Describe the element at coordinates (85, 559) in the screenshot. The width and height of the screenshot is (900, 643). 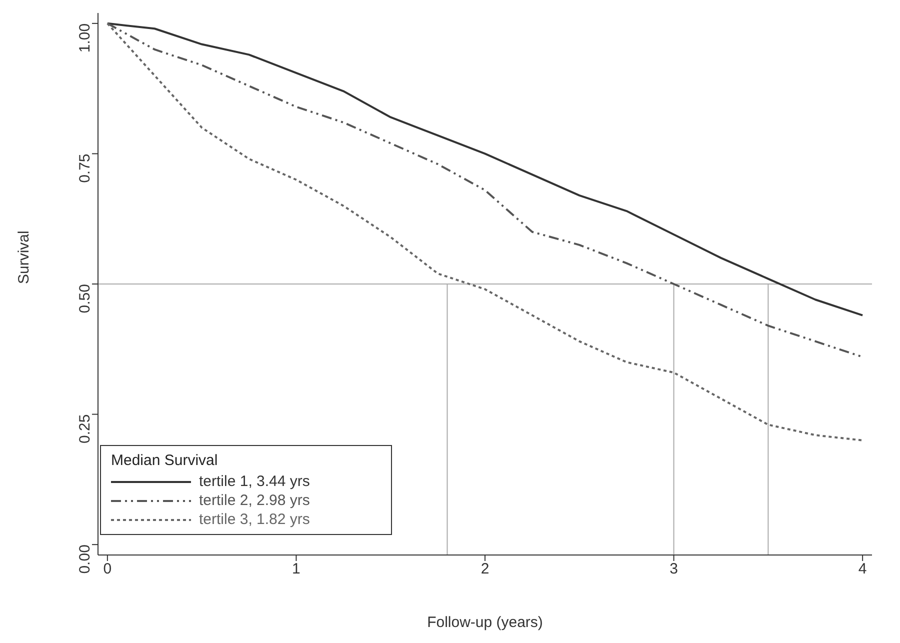
I see `y-tick-label: 0.00` at that location.